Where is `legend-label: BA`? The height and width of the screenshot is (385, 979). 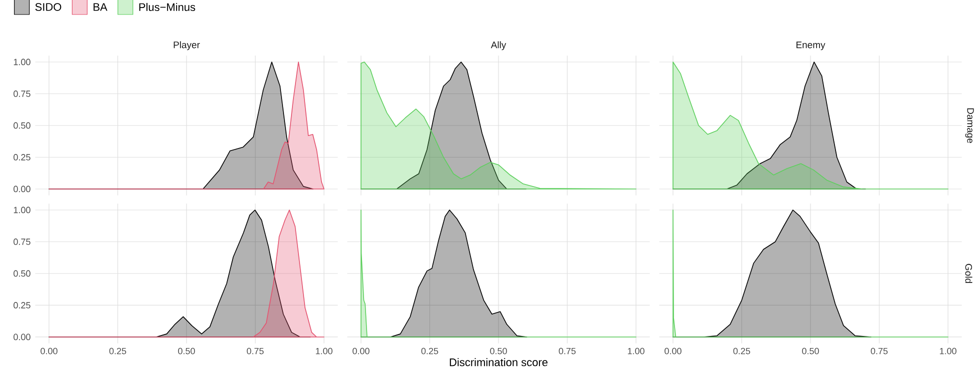 legend-label: BA is located at coordinates (101, 7).